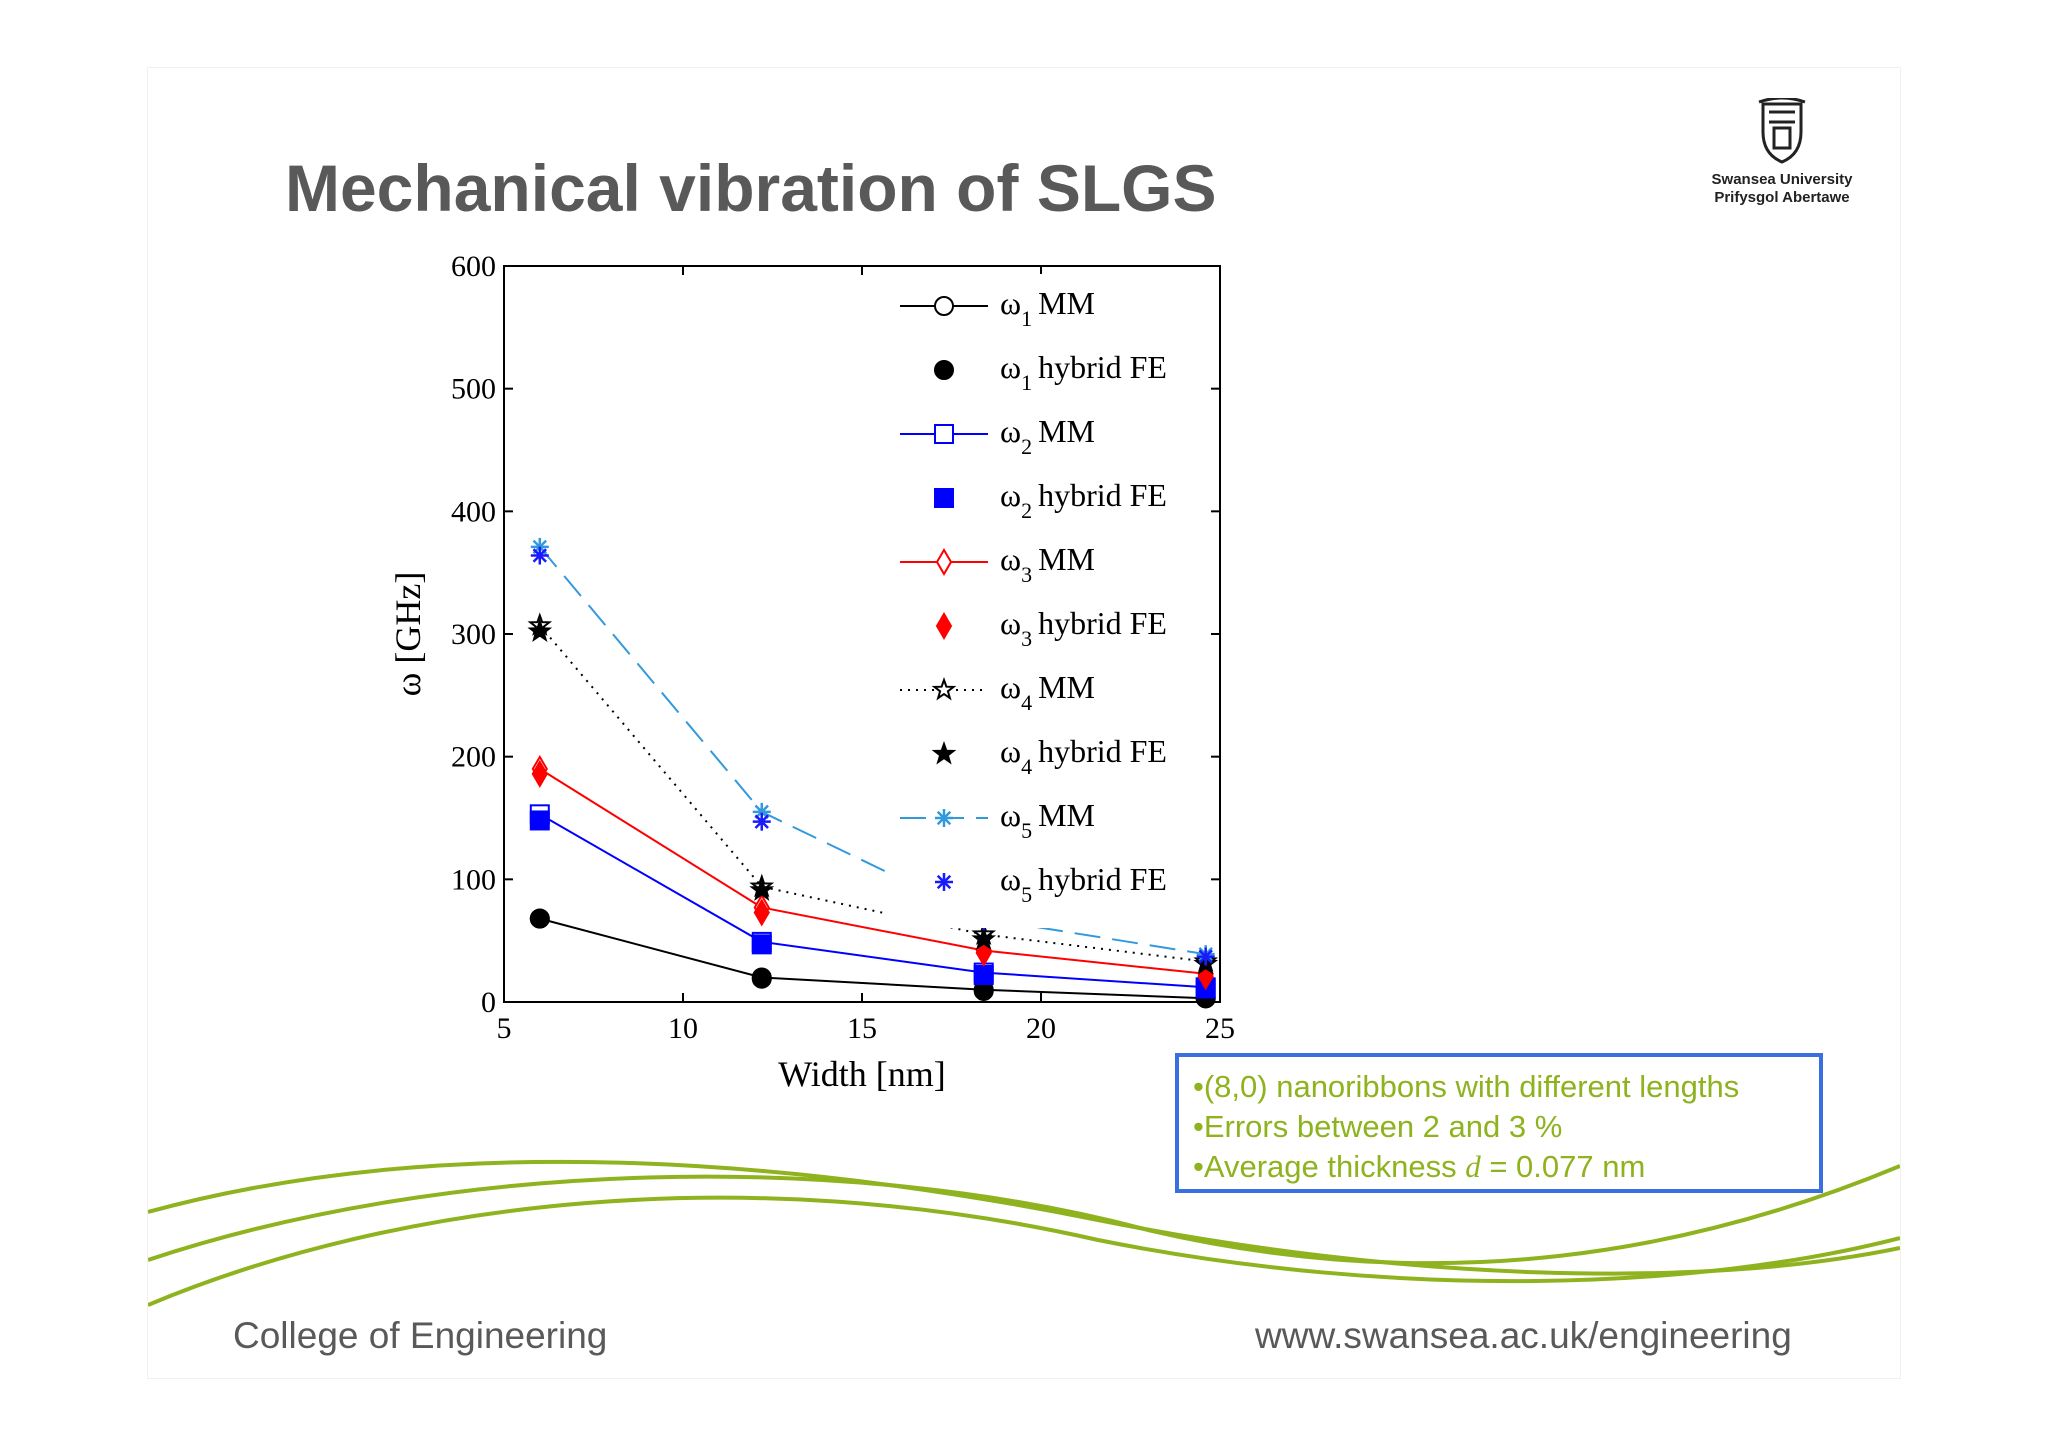 The width and height of the screenshot is (2048, 1447). Describe the element at coordinates (504, 1028) in the screenshot. I see `x-tick-label: 5` at that location.